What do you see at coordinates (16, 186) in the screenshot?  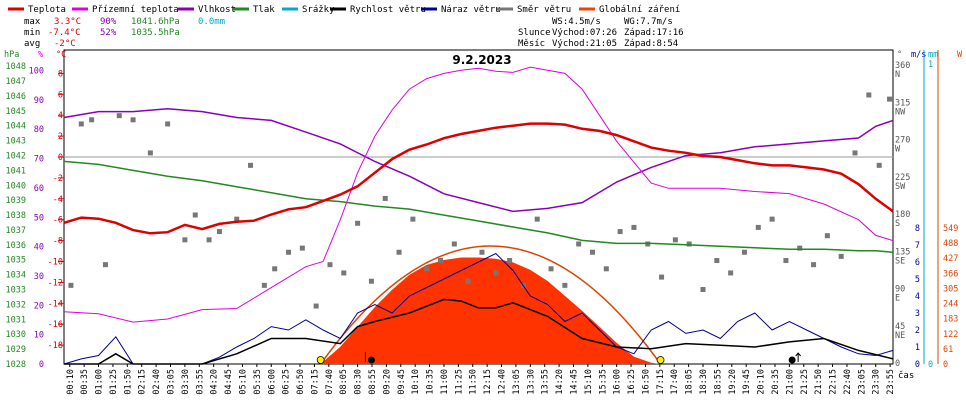 I see `hpa-tick-8: 1040` at bounding box center [16, 186].